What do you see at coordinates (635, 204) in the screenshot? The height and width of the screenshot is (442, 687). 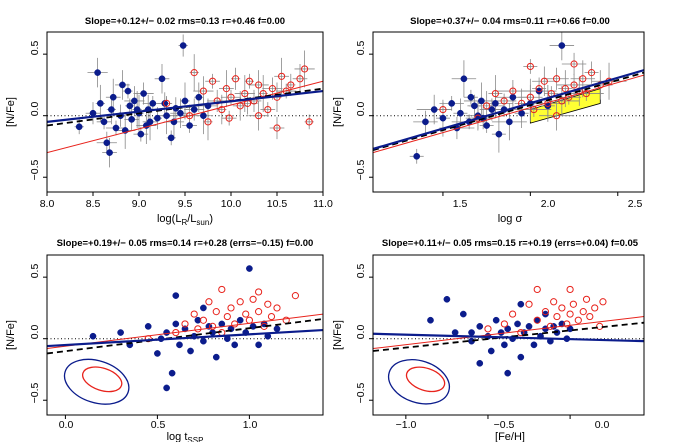 I see `x-tick-label: 2.5` at bounding box center [635, 204].